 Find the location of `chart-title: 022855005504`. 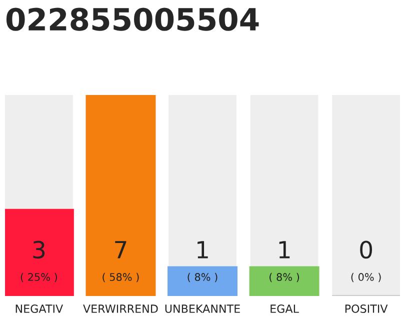

chart-title: 022855005504 is located at coordinates (132, 19).